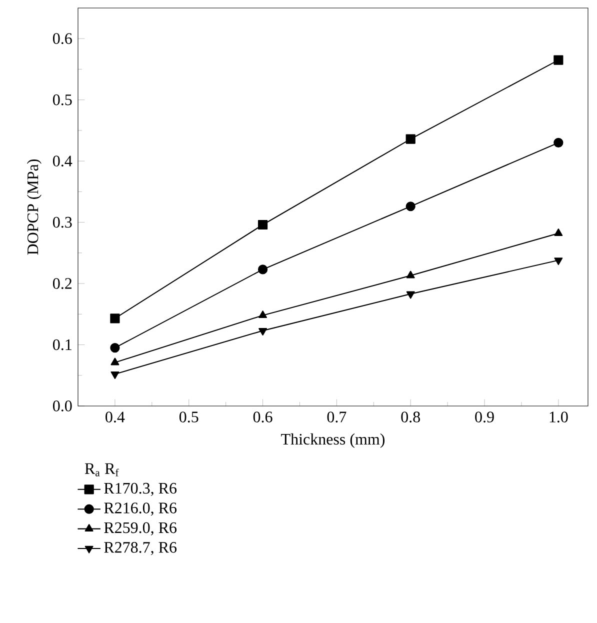 The image size is (597, 623). Describe the element at coordinates (336, 417) in the screenshot. I see `x-tick-label: 0.7` at that location.